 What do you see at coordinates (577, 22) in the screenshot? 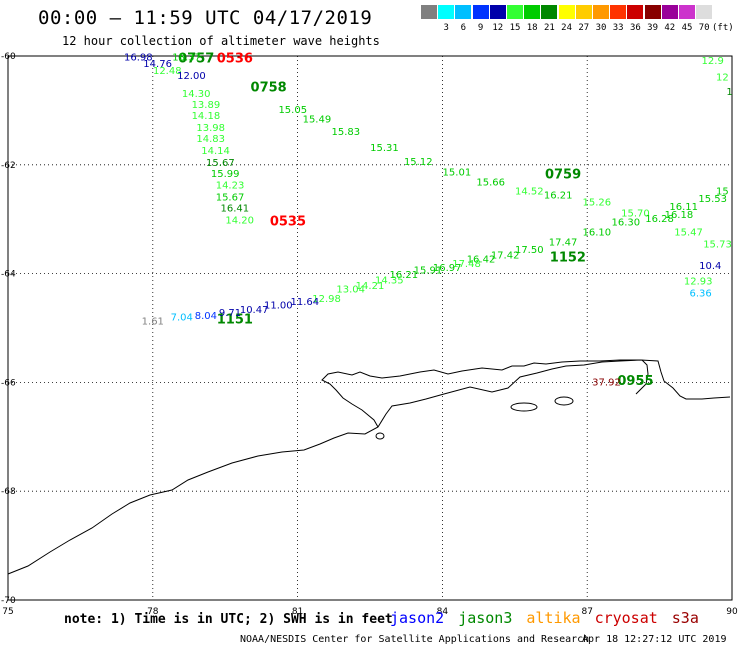
I see `color-legend: (ft) 3 6 9 12 15 18 21 24 27 30 33 36 39 42 45 70` at bounding box center [577, 22].